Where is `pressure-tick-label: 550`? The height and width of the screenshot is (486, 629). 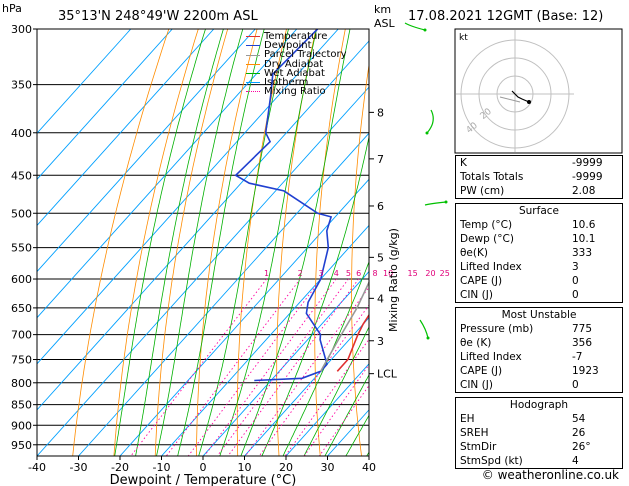
pressure-tick-label: 550 is located at coordinates (21, 248).